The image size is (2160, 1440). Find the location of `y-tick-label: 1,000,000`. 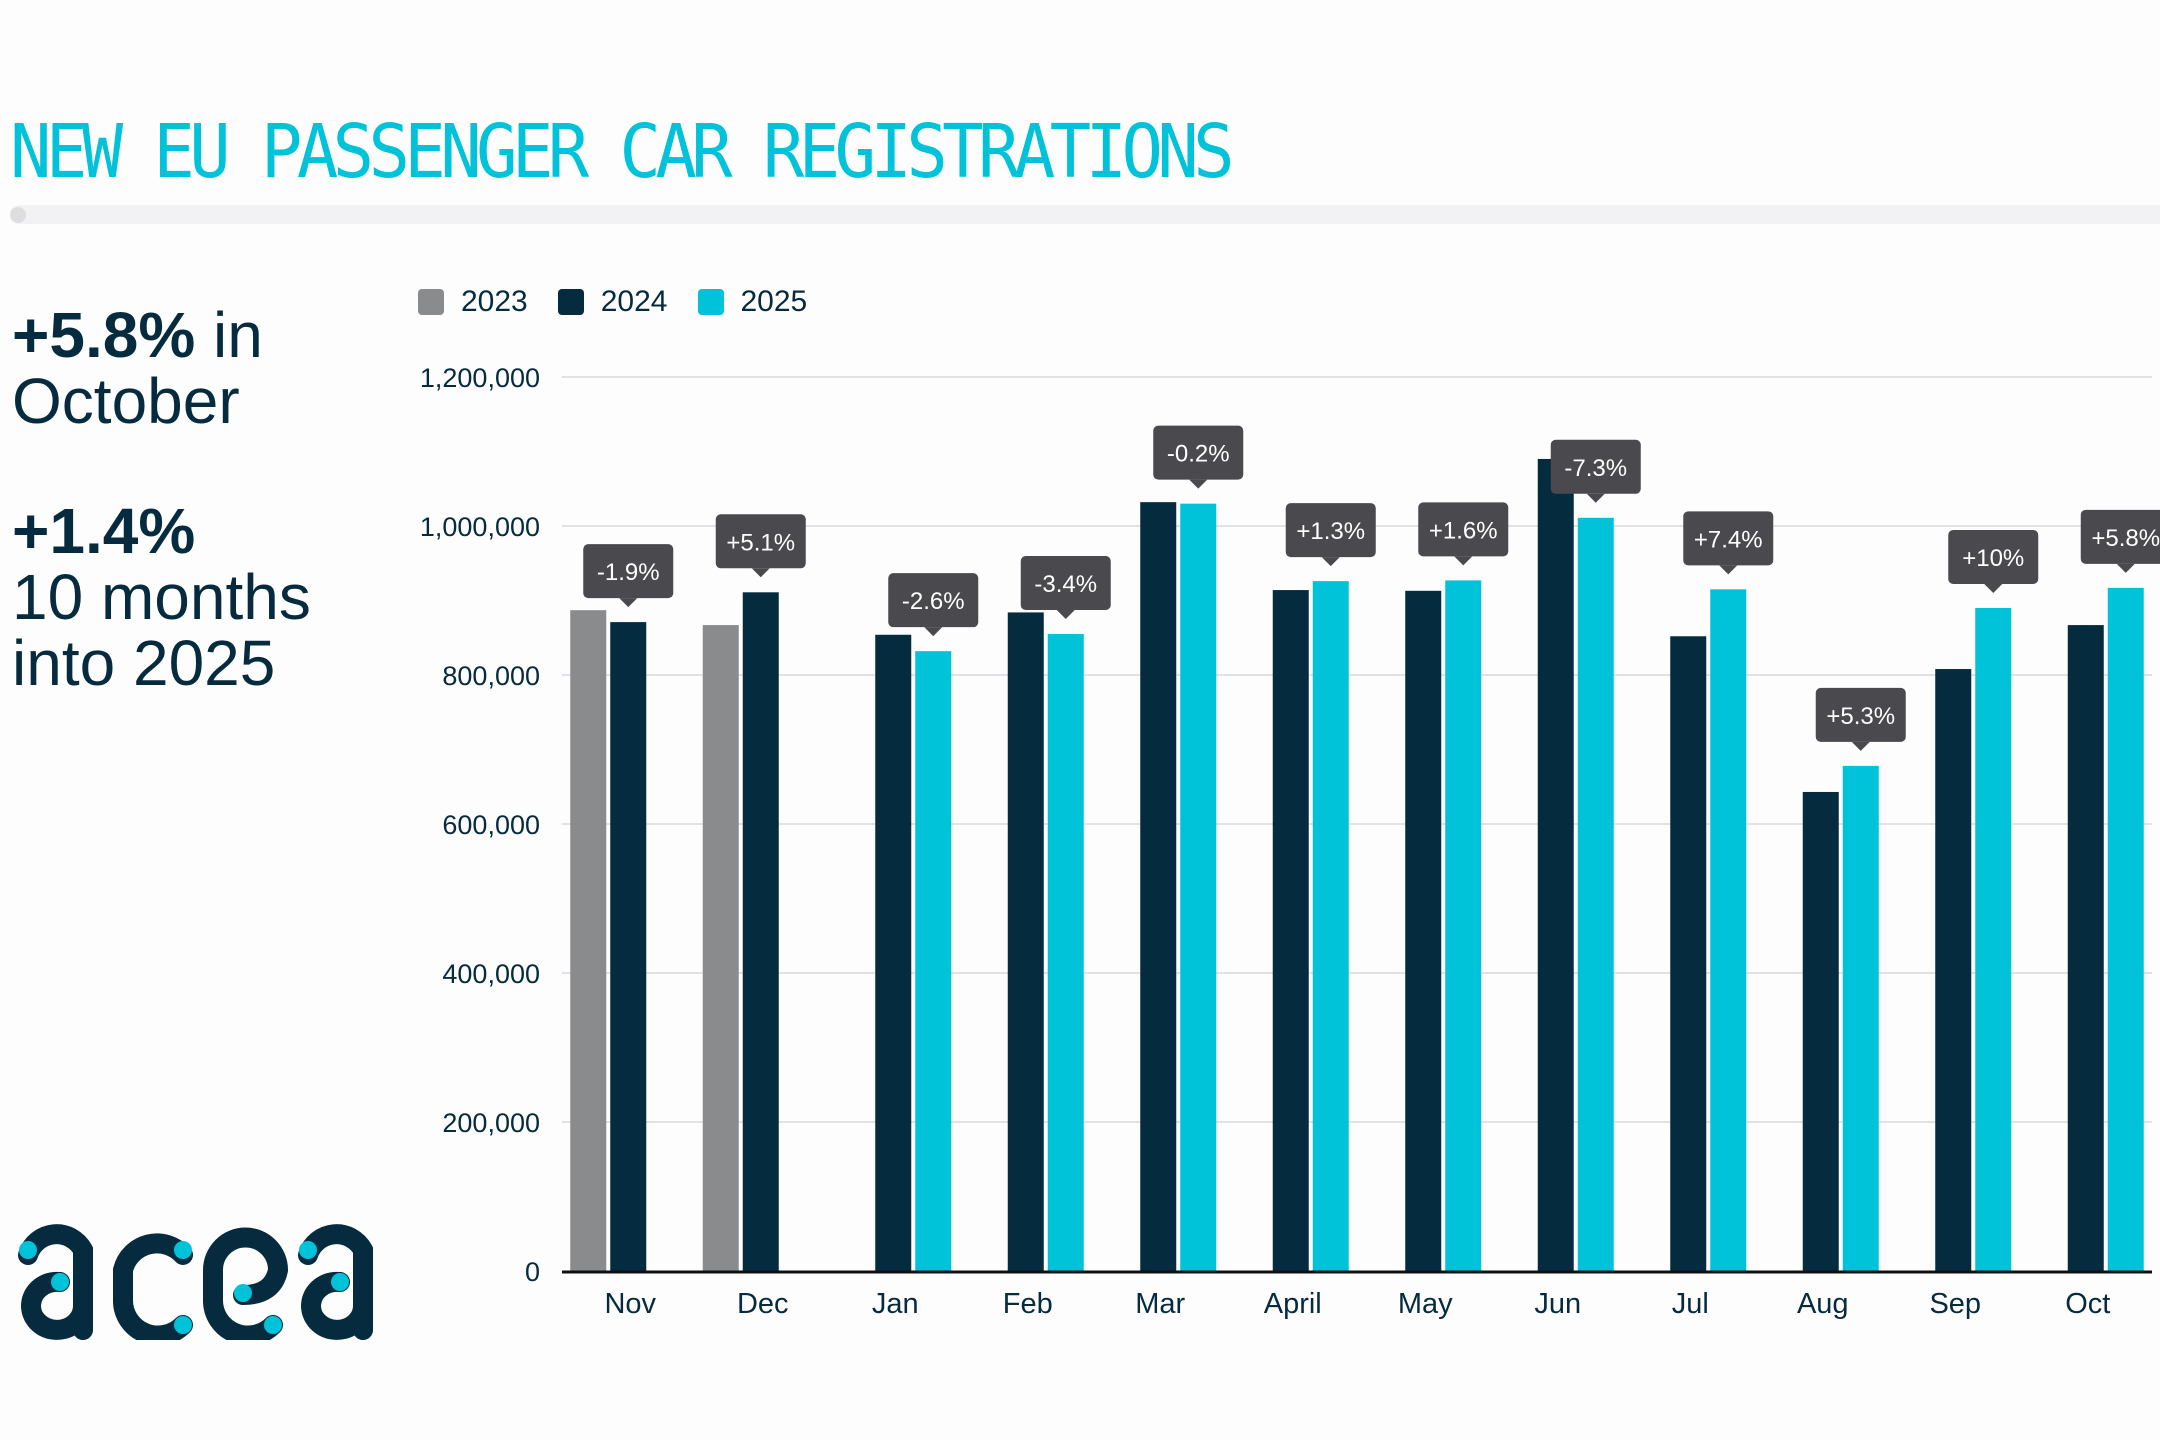

y-tick-label: 1,000,000 is located at coordinates (480, 527).